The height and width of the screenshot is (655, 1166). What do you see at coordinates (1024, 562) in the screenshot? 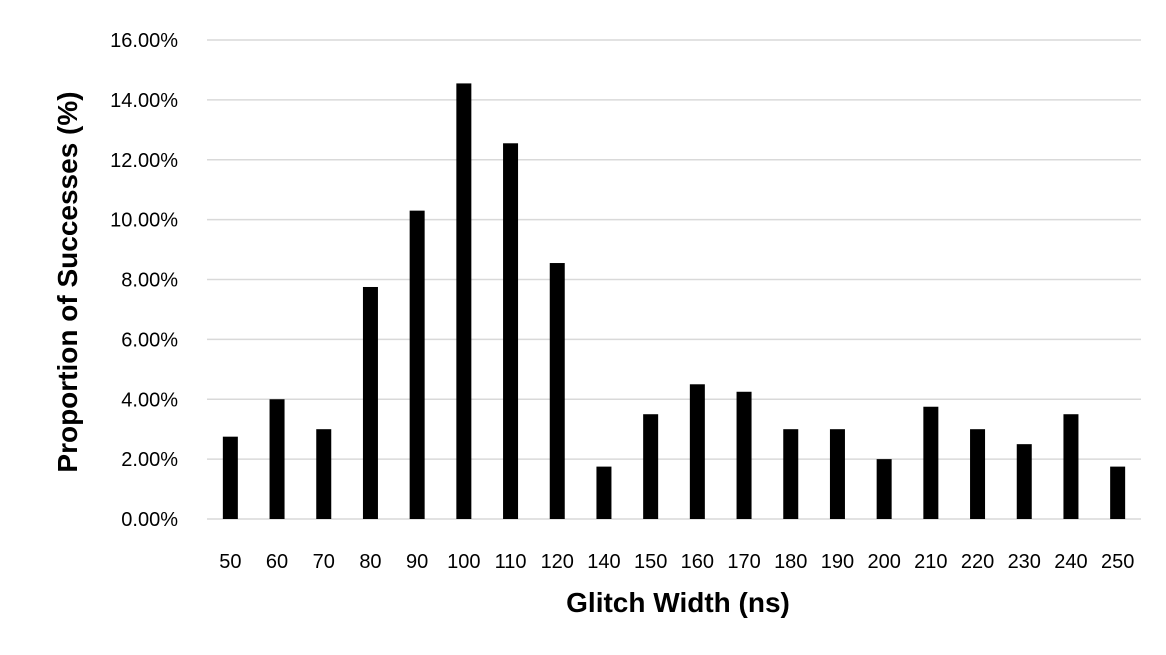
I see `x-tick-label: 230` at bounding box center [1024, 562].